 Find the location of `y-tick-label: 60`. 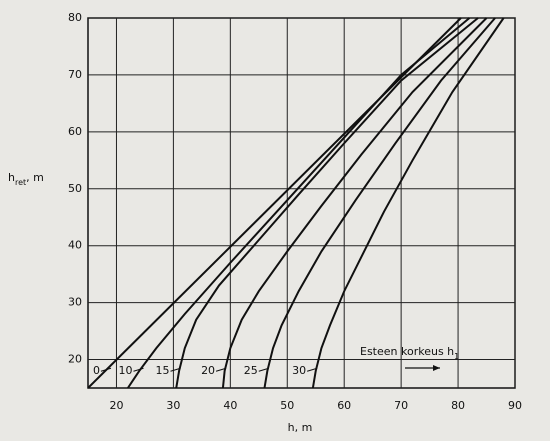

y-tick-label: 60 is located at coordinates (75, 131).